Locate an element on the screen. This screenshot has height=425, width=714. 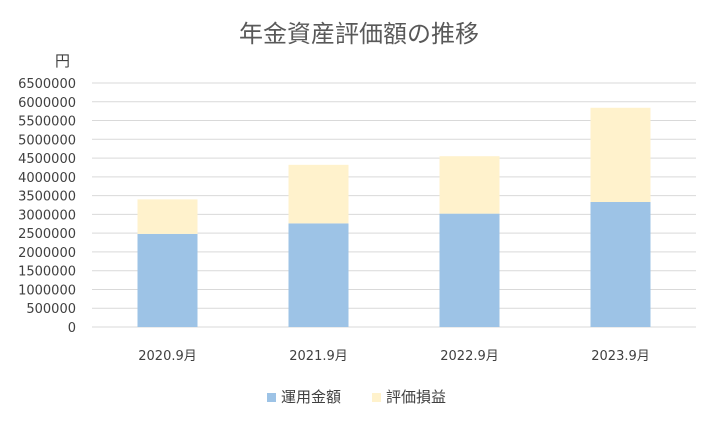
x-tick-label: 2023.9月 is located at coordinates (620, 356).